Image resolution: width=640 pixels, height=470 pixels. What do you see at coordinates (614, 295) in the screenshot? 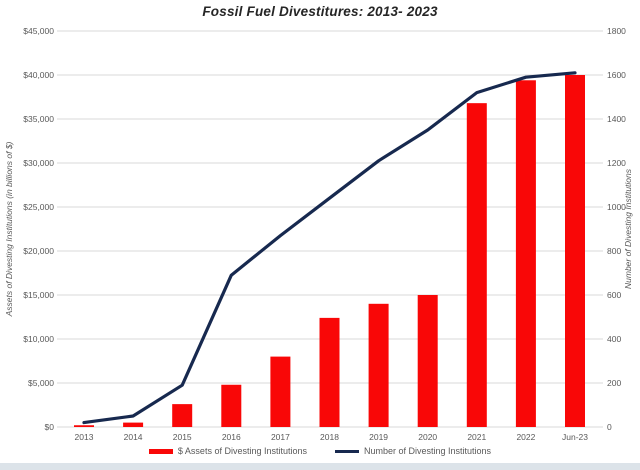
I see `right-axis-tick-label: 600` at bounding box center [614, 295].